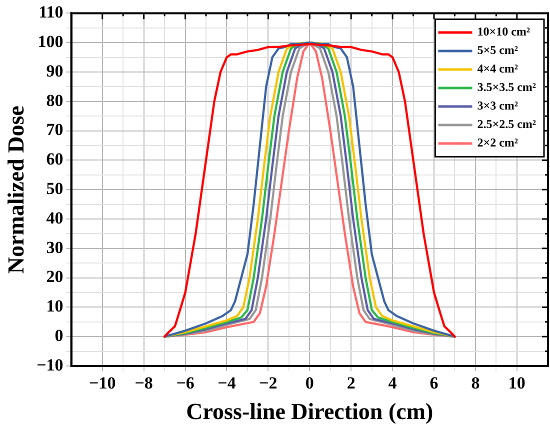  What do you see at coordinates (50, 364) in the screenshot?
I see `y-tick-label: −10` at bounding box center [50, 364].